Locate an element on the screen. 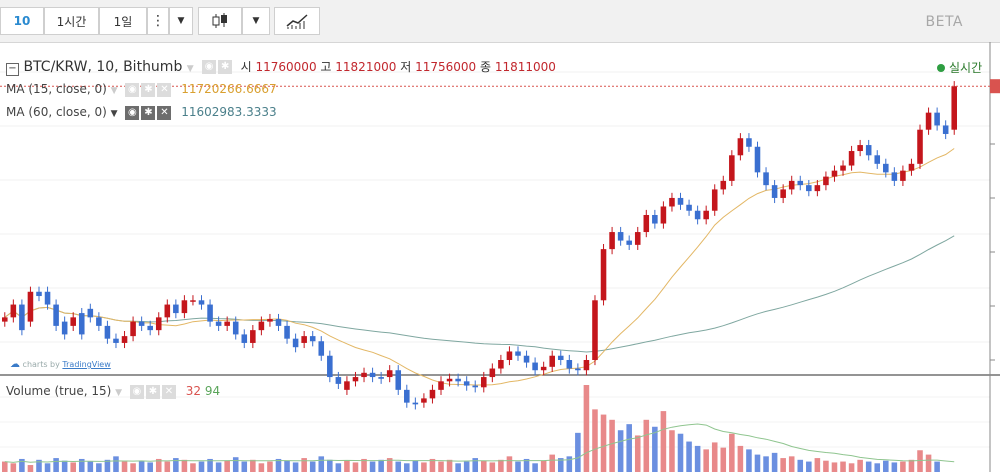 The width and height of the screenshot is (1000, 476). symbol-legend-buttons: ◉ ✱ is located at coordinates (217, 67).